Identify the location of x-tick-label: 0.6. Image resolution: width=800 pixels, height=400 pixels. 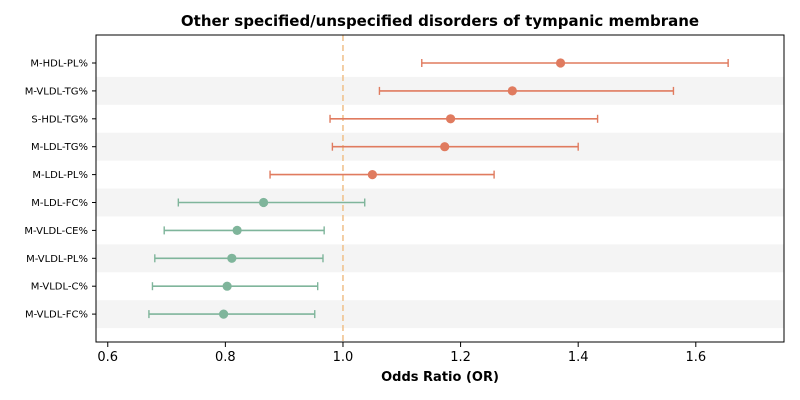
(107, 357).